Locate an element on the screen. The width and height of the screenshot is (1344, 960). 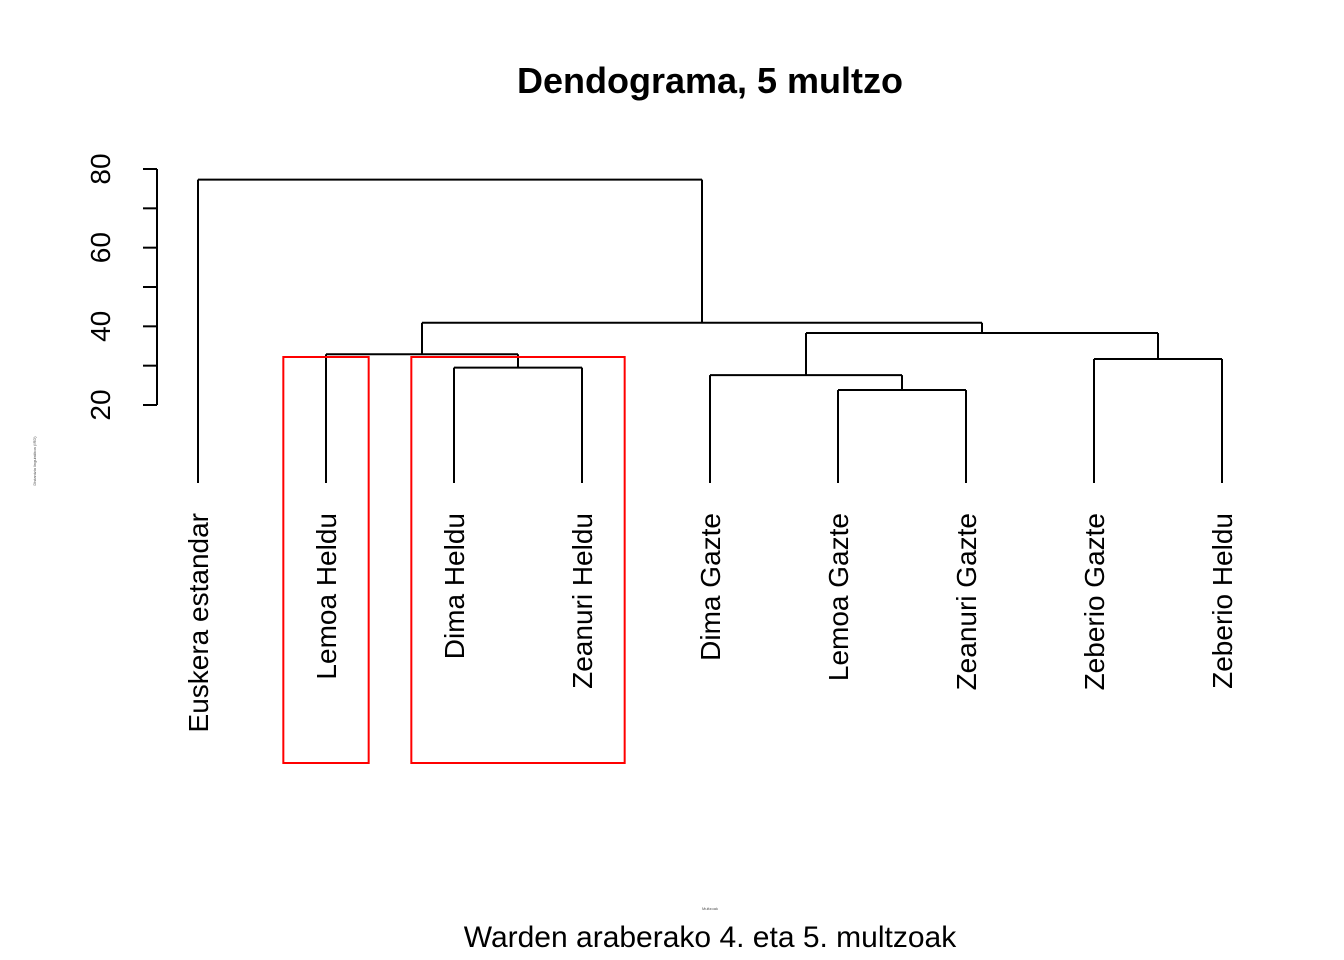
chart-subtitle: Warden araberako 4. eta 5. multzoak is located at coordinates (710, 937).